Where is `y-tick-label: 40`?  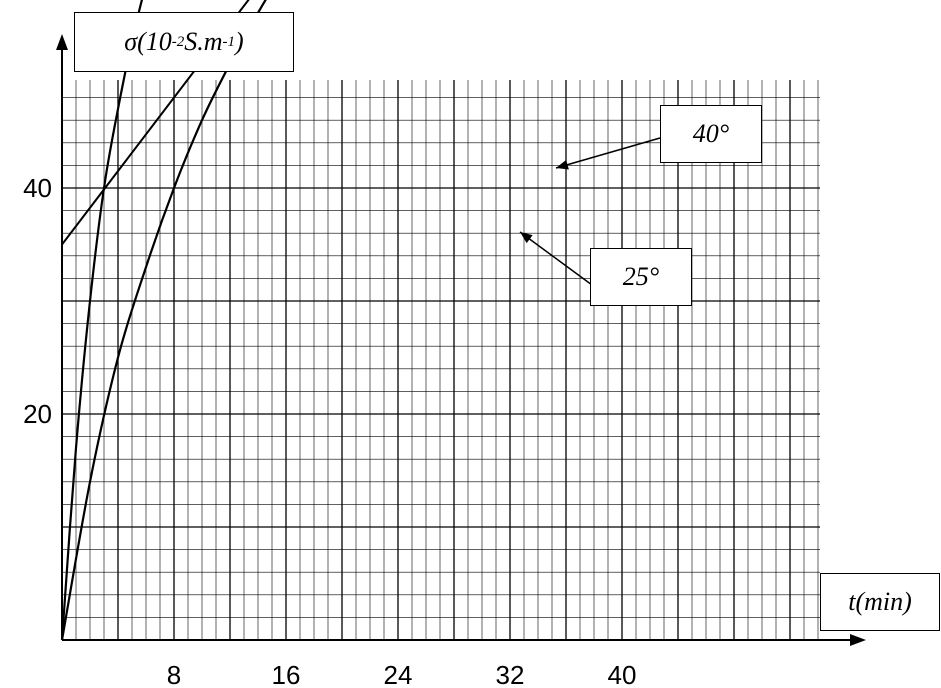
y-tick-label: 40 is located at coordinates (37, 188).